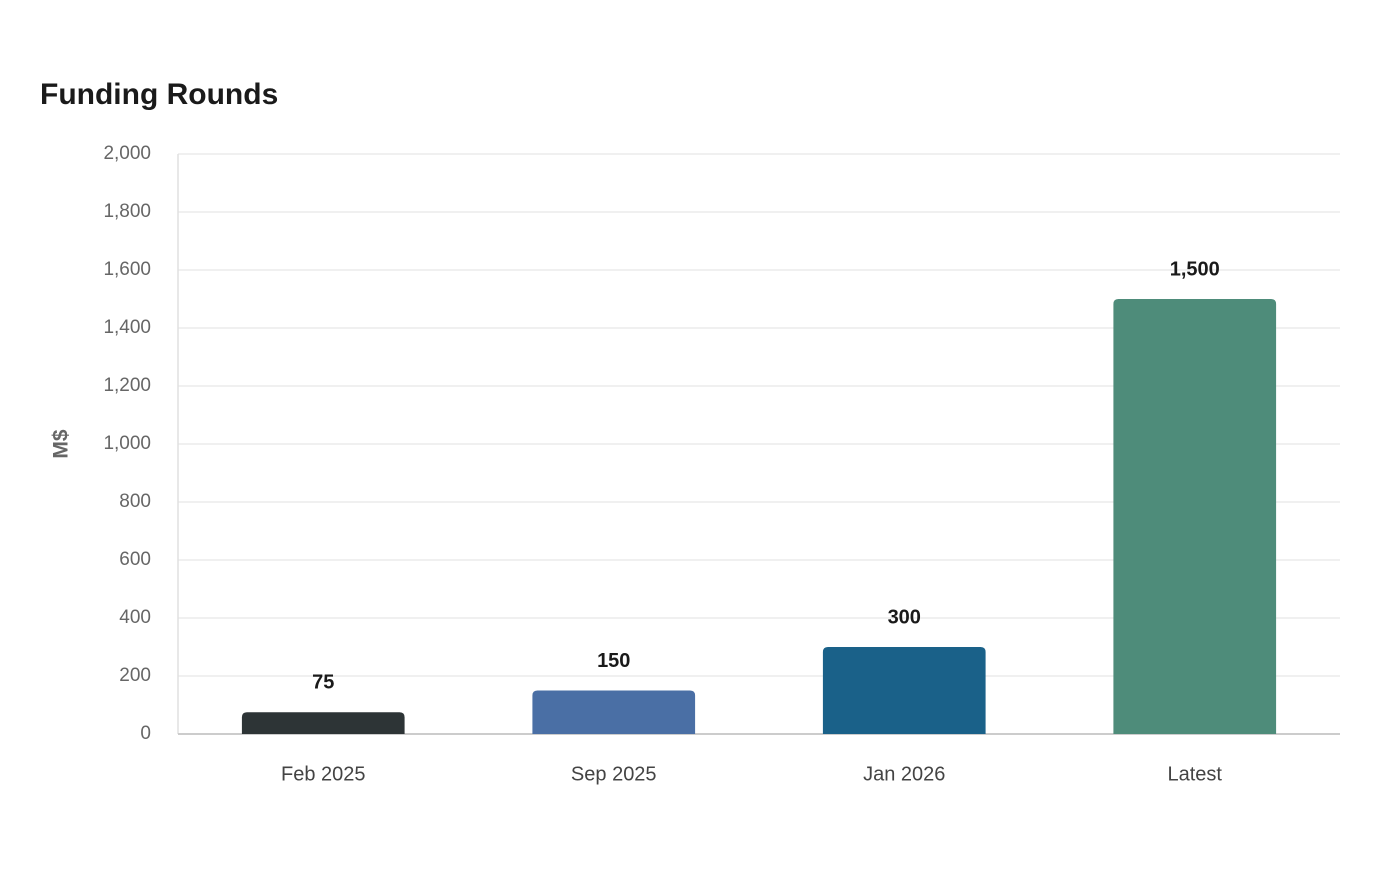 Image resolution: width=1400 pixels, height=880 pixels. Describe the element at coordinates (135, 501) in the screenshot. I see `y-tick-label: 800` at that location.